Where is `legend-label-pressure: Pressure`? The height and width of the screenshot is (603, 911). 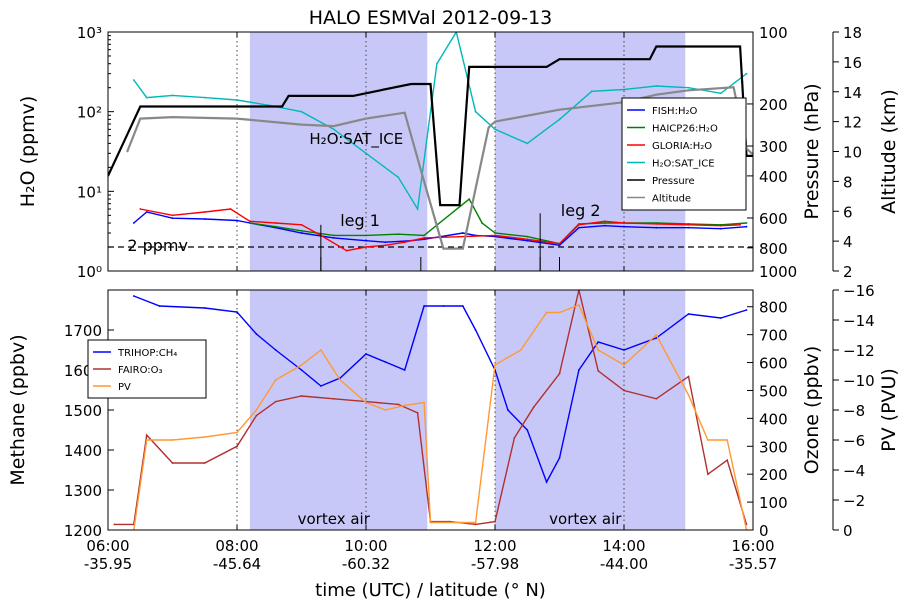 legend-label-pressure: Pressure is located at coordinates (673, 181).